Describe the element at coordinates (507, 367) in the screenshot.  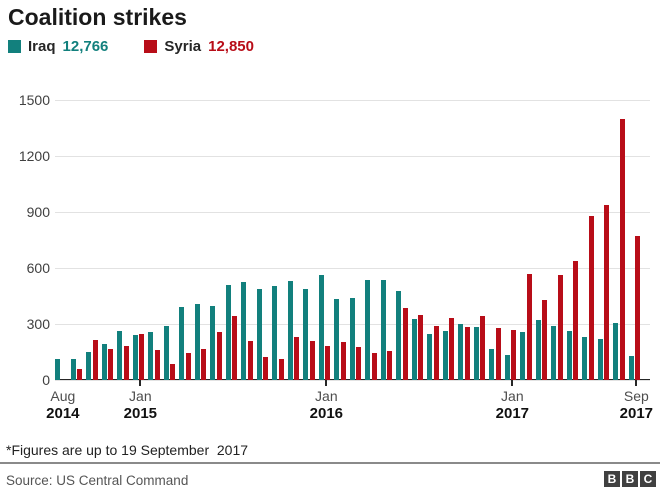
I see `bar-iraq-jan-2017` at that location.